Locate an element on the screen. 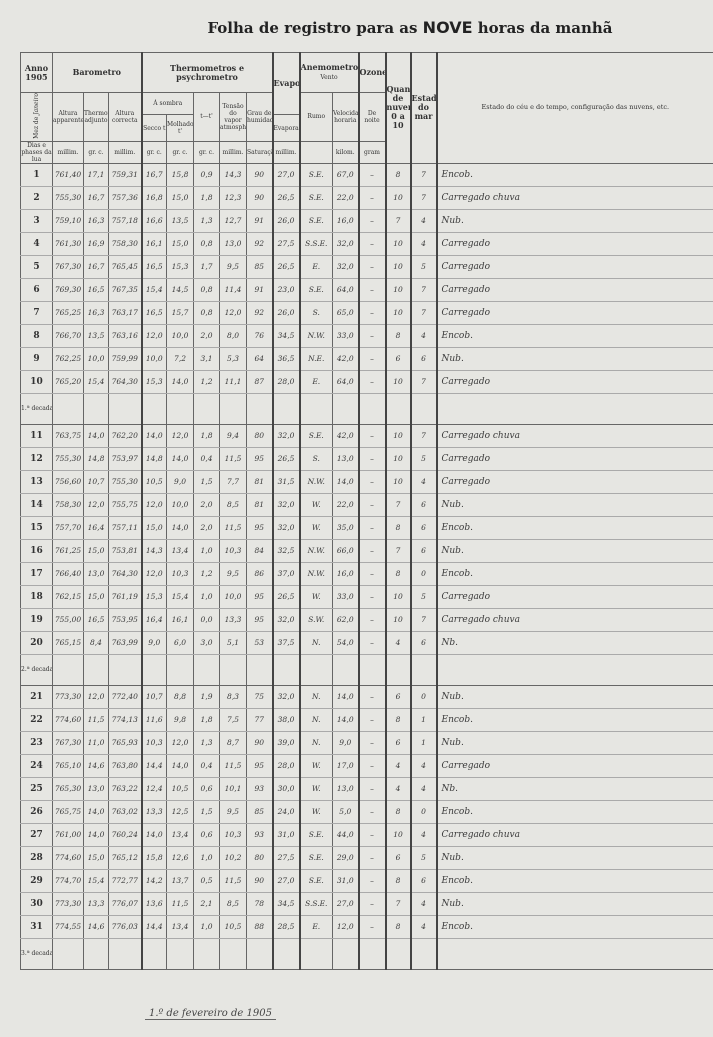 Image resolution: width=713 pixels, height=1037 pixels. secco-header: Secco t is located at coordinates (154, 128).